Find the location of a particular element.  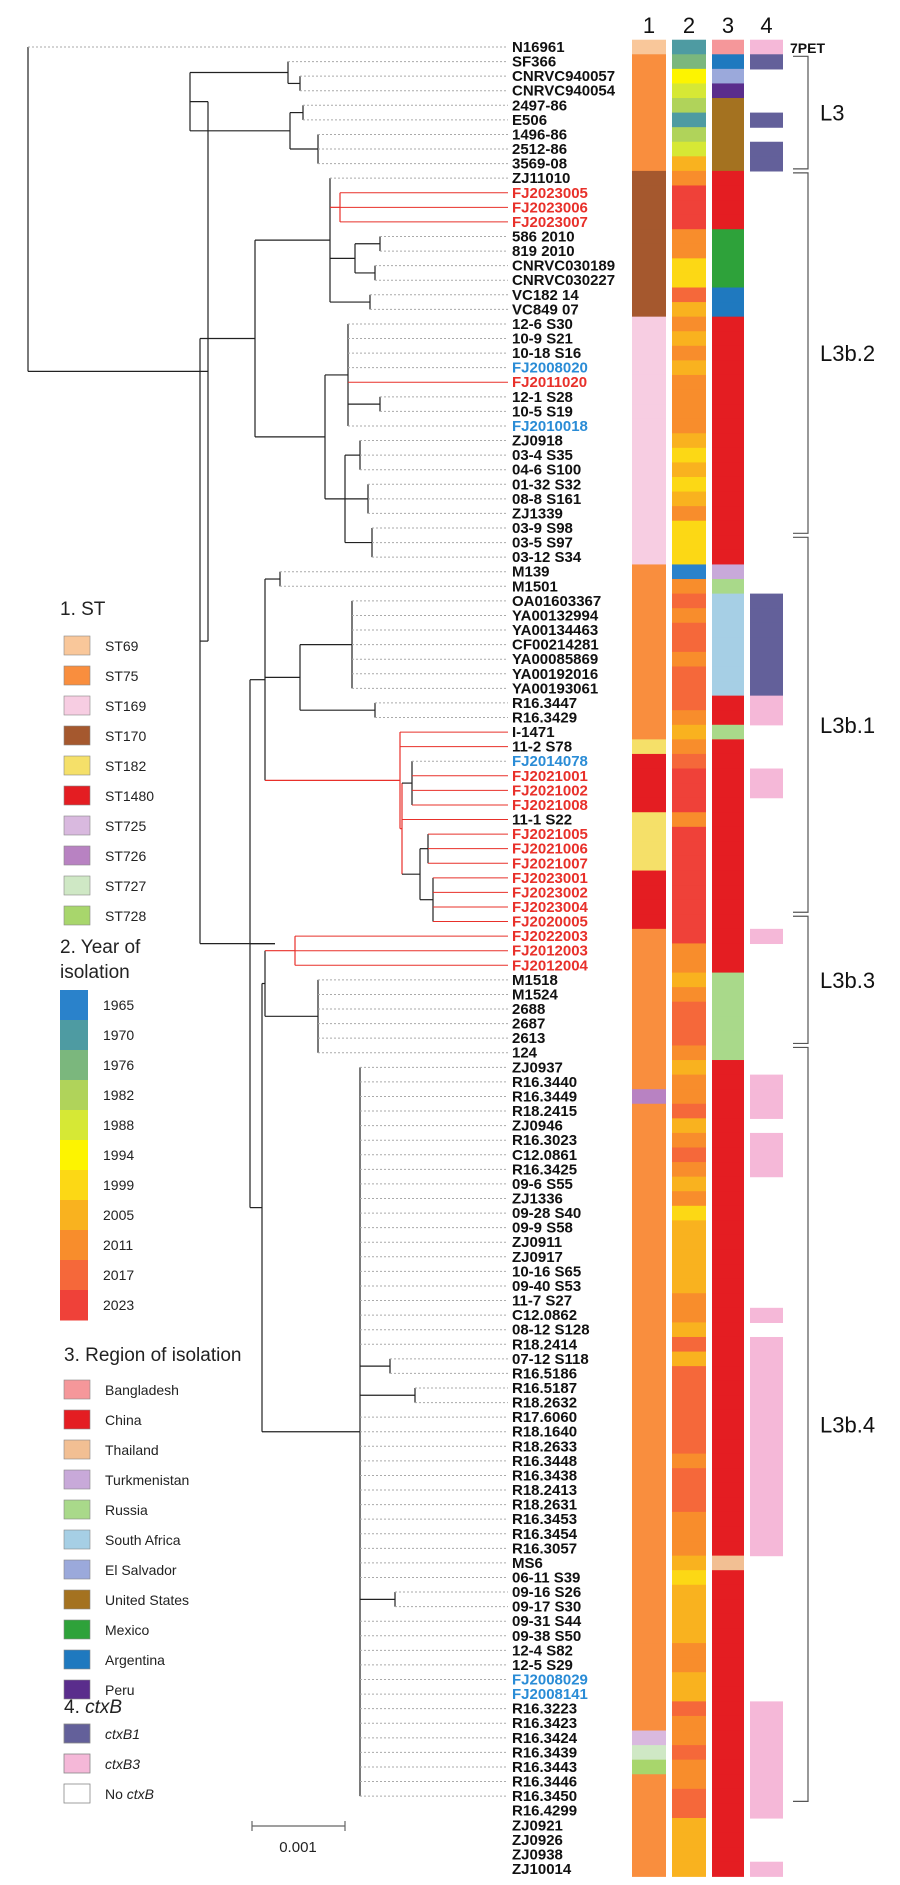

tip-label: FJ2023007 is located at coordinates (550, 222).